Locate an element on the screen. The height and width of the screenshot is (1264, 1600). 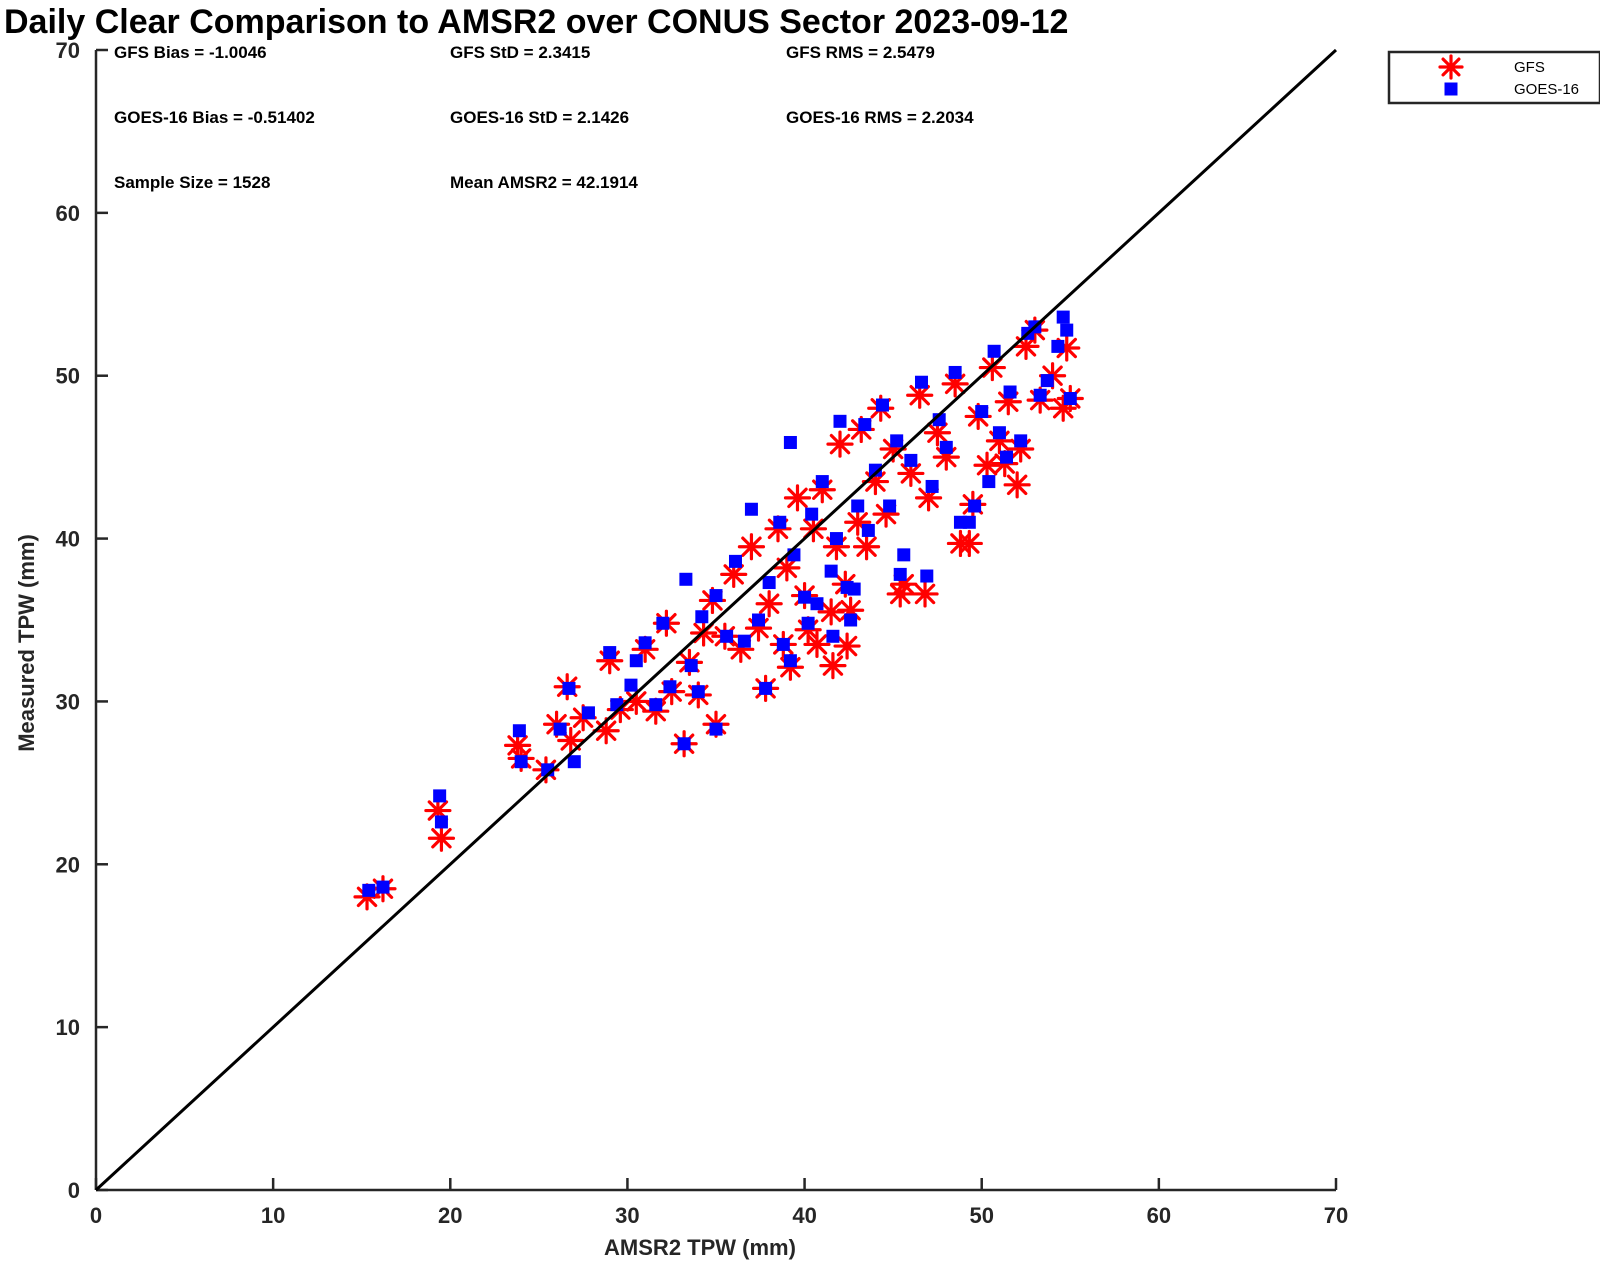
y-tick-label: 60 is located at coordinates (68, 213).